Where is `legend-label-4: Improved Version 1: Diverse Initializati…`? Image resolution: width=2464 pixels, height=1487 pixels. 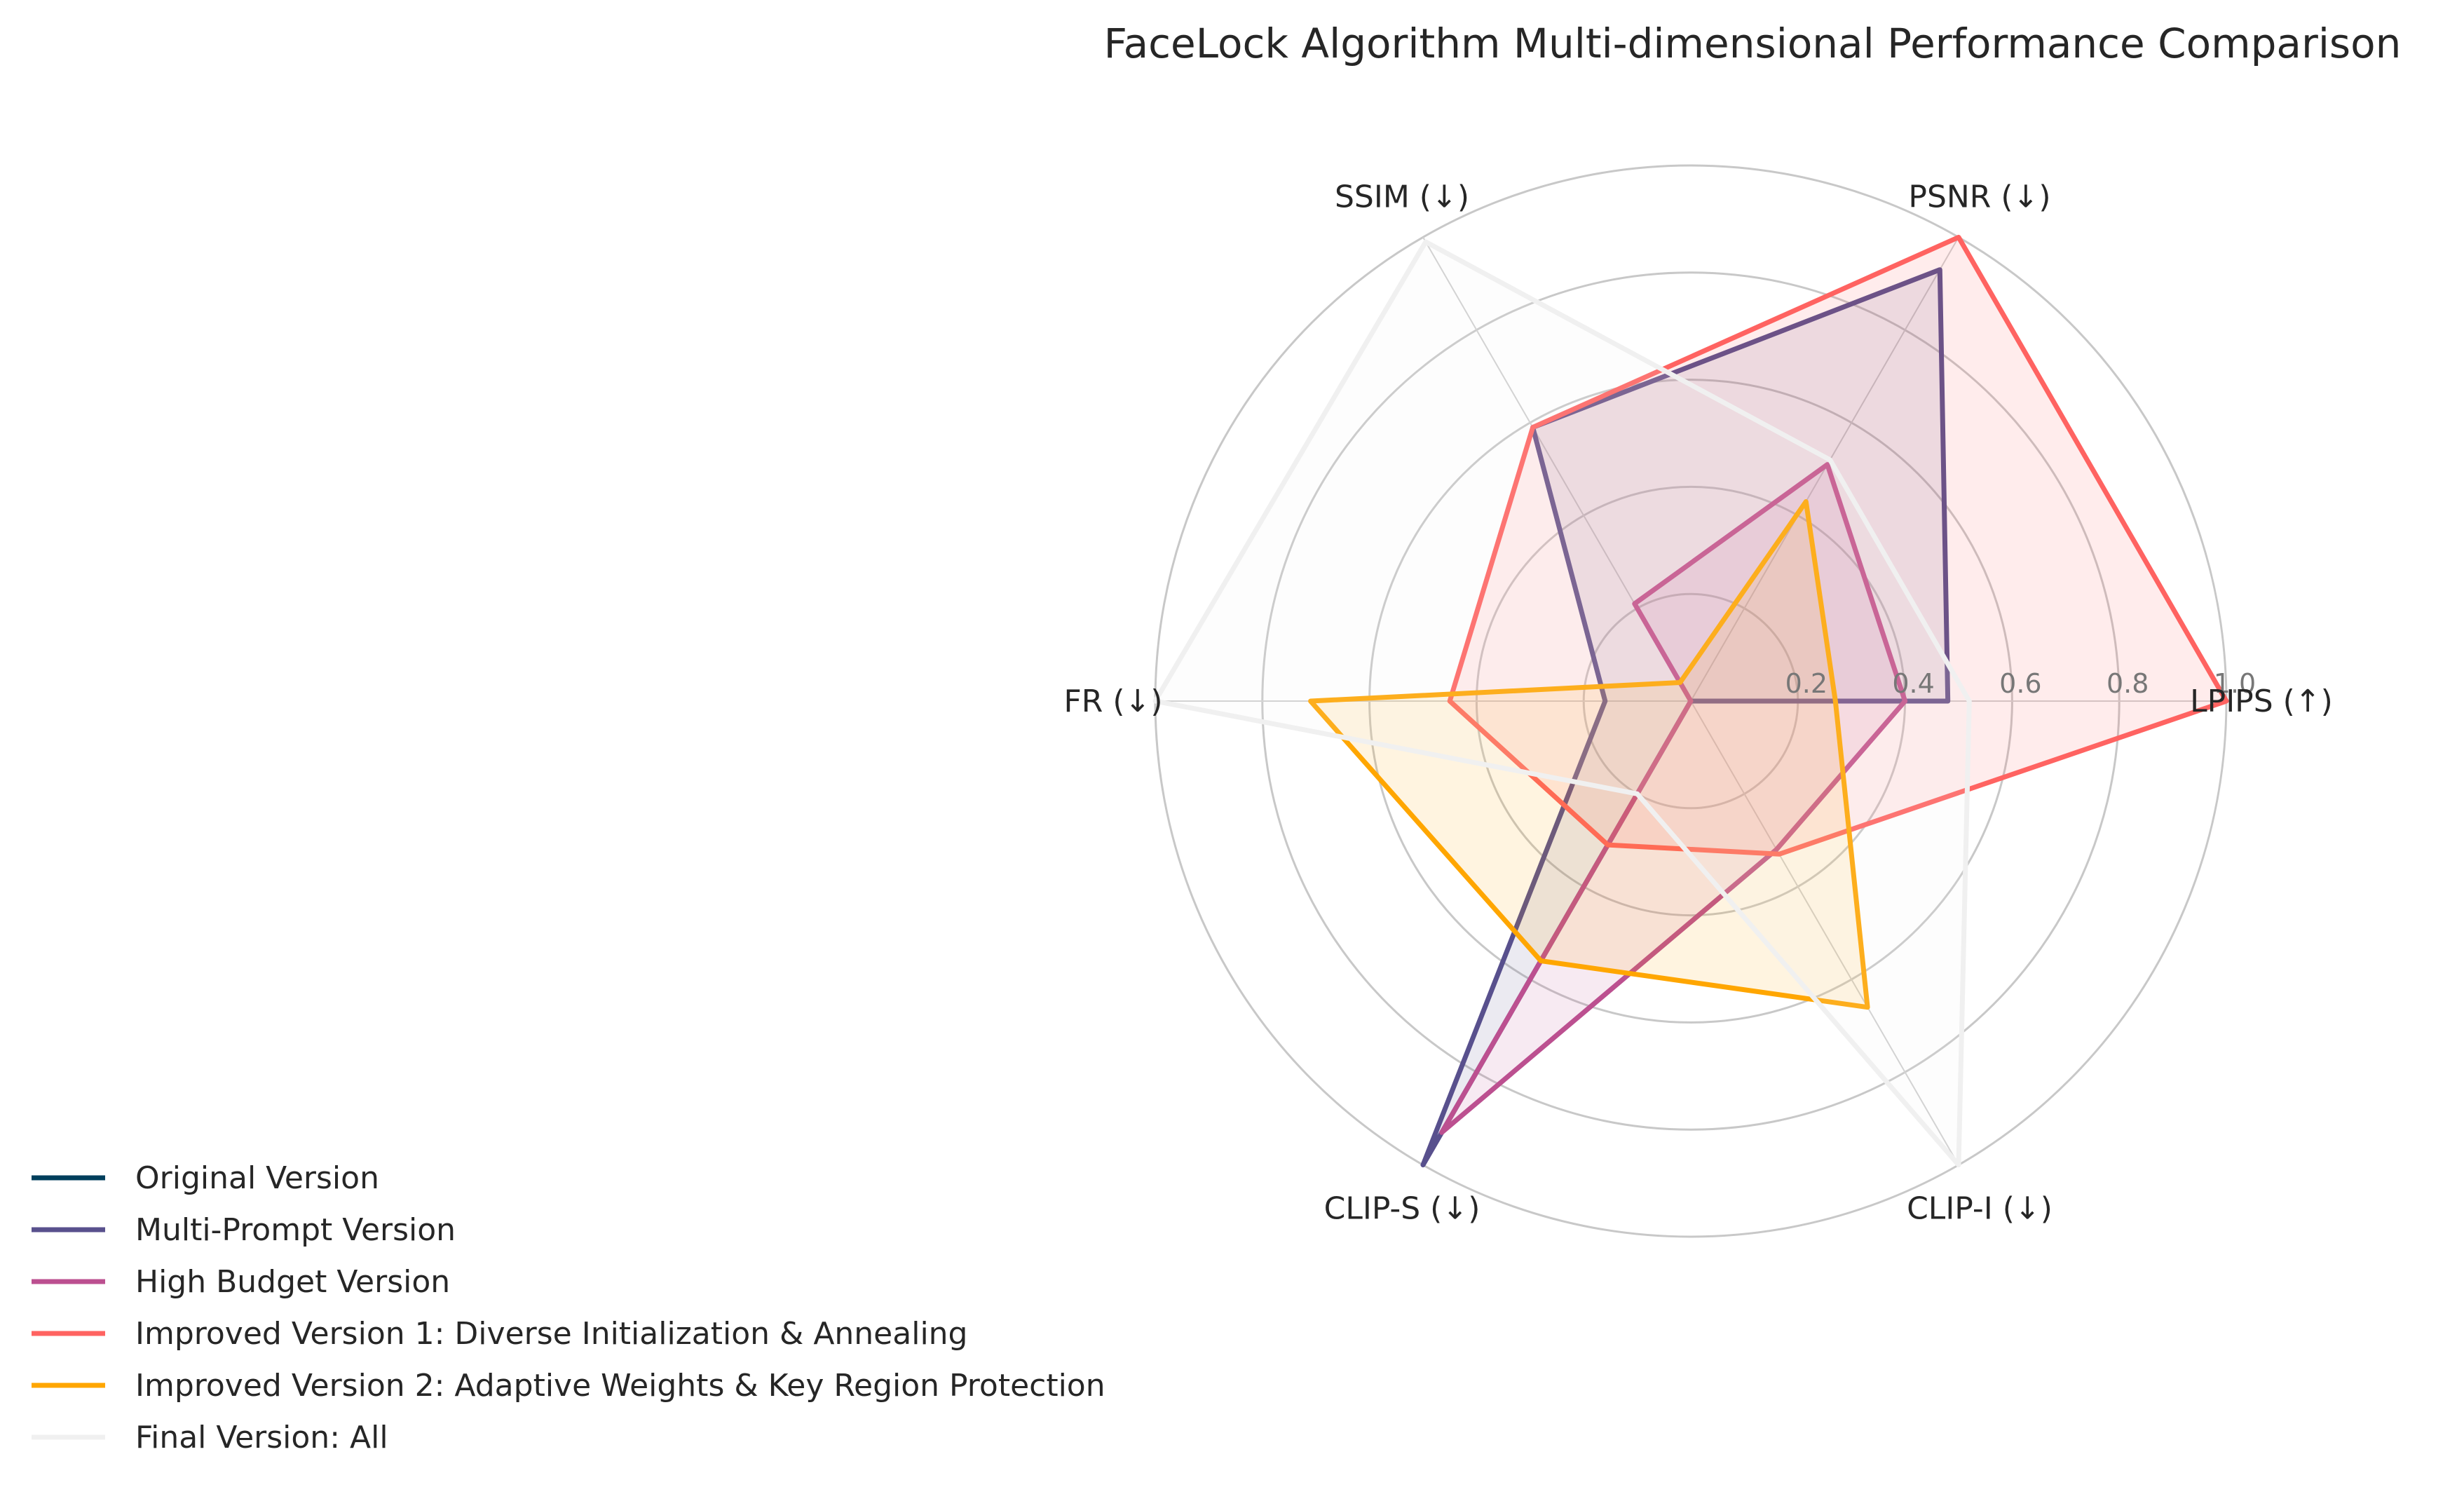
legend-label-4: Improved Version 1: Diverse Initializati… is located at coordinates (551, 1334).